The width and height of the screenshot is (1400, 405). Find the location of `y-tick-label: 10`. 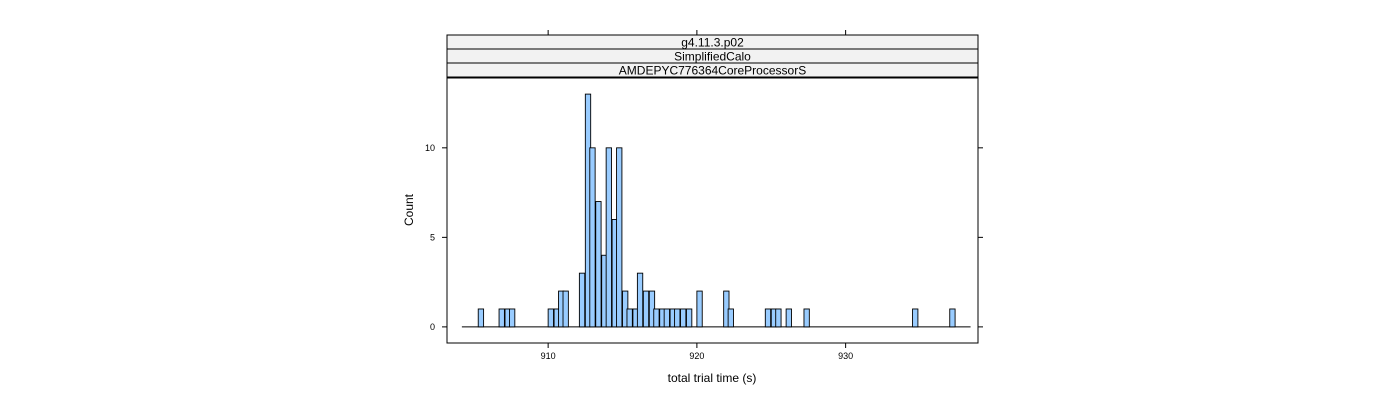

y-tick-label: 10 is located at coordinates (430, 148).